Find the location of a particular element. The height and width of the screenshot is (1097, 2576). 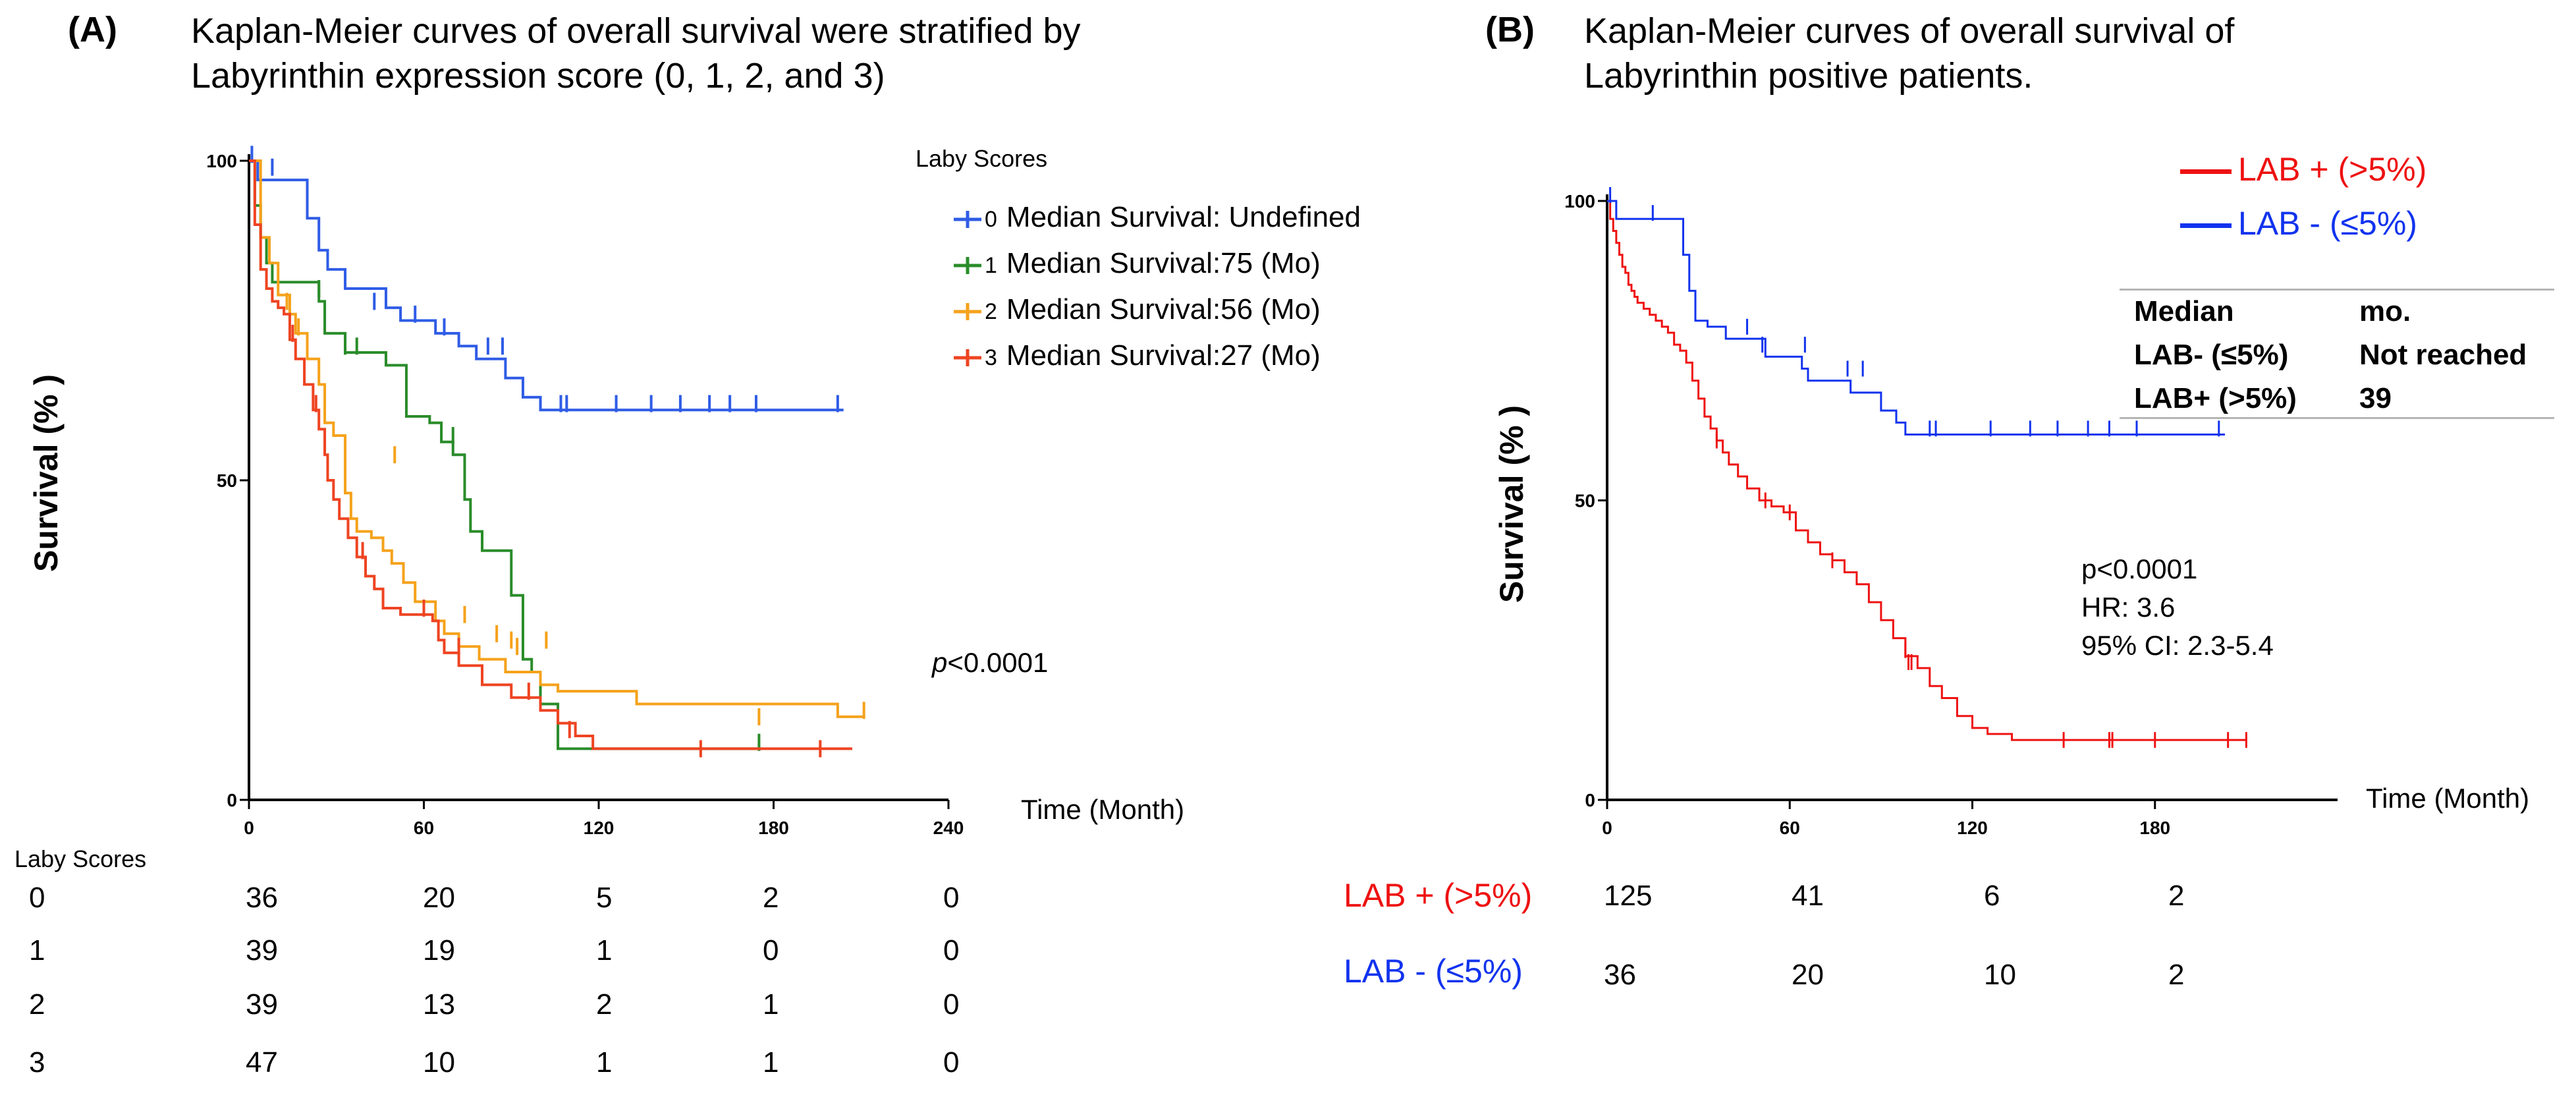

legend-text: LAB - (≤5%) is located at coordinates (2327, 224).